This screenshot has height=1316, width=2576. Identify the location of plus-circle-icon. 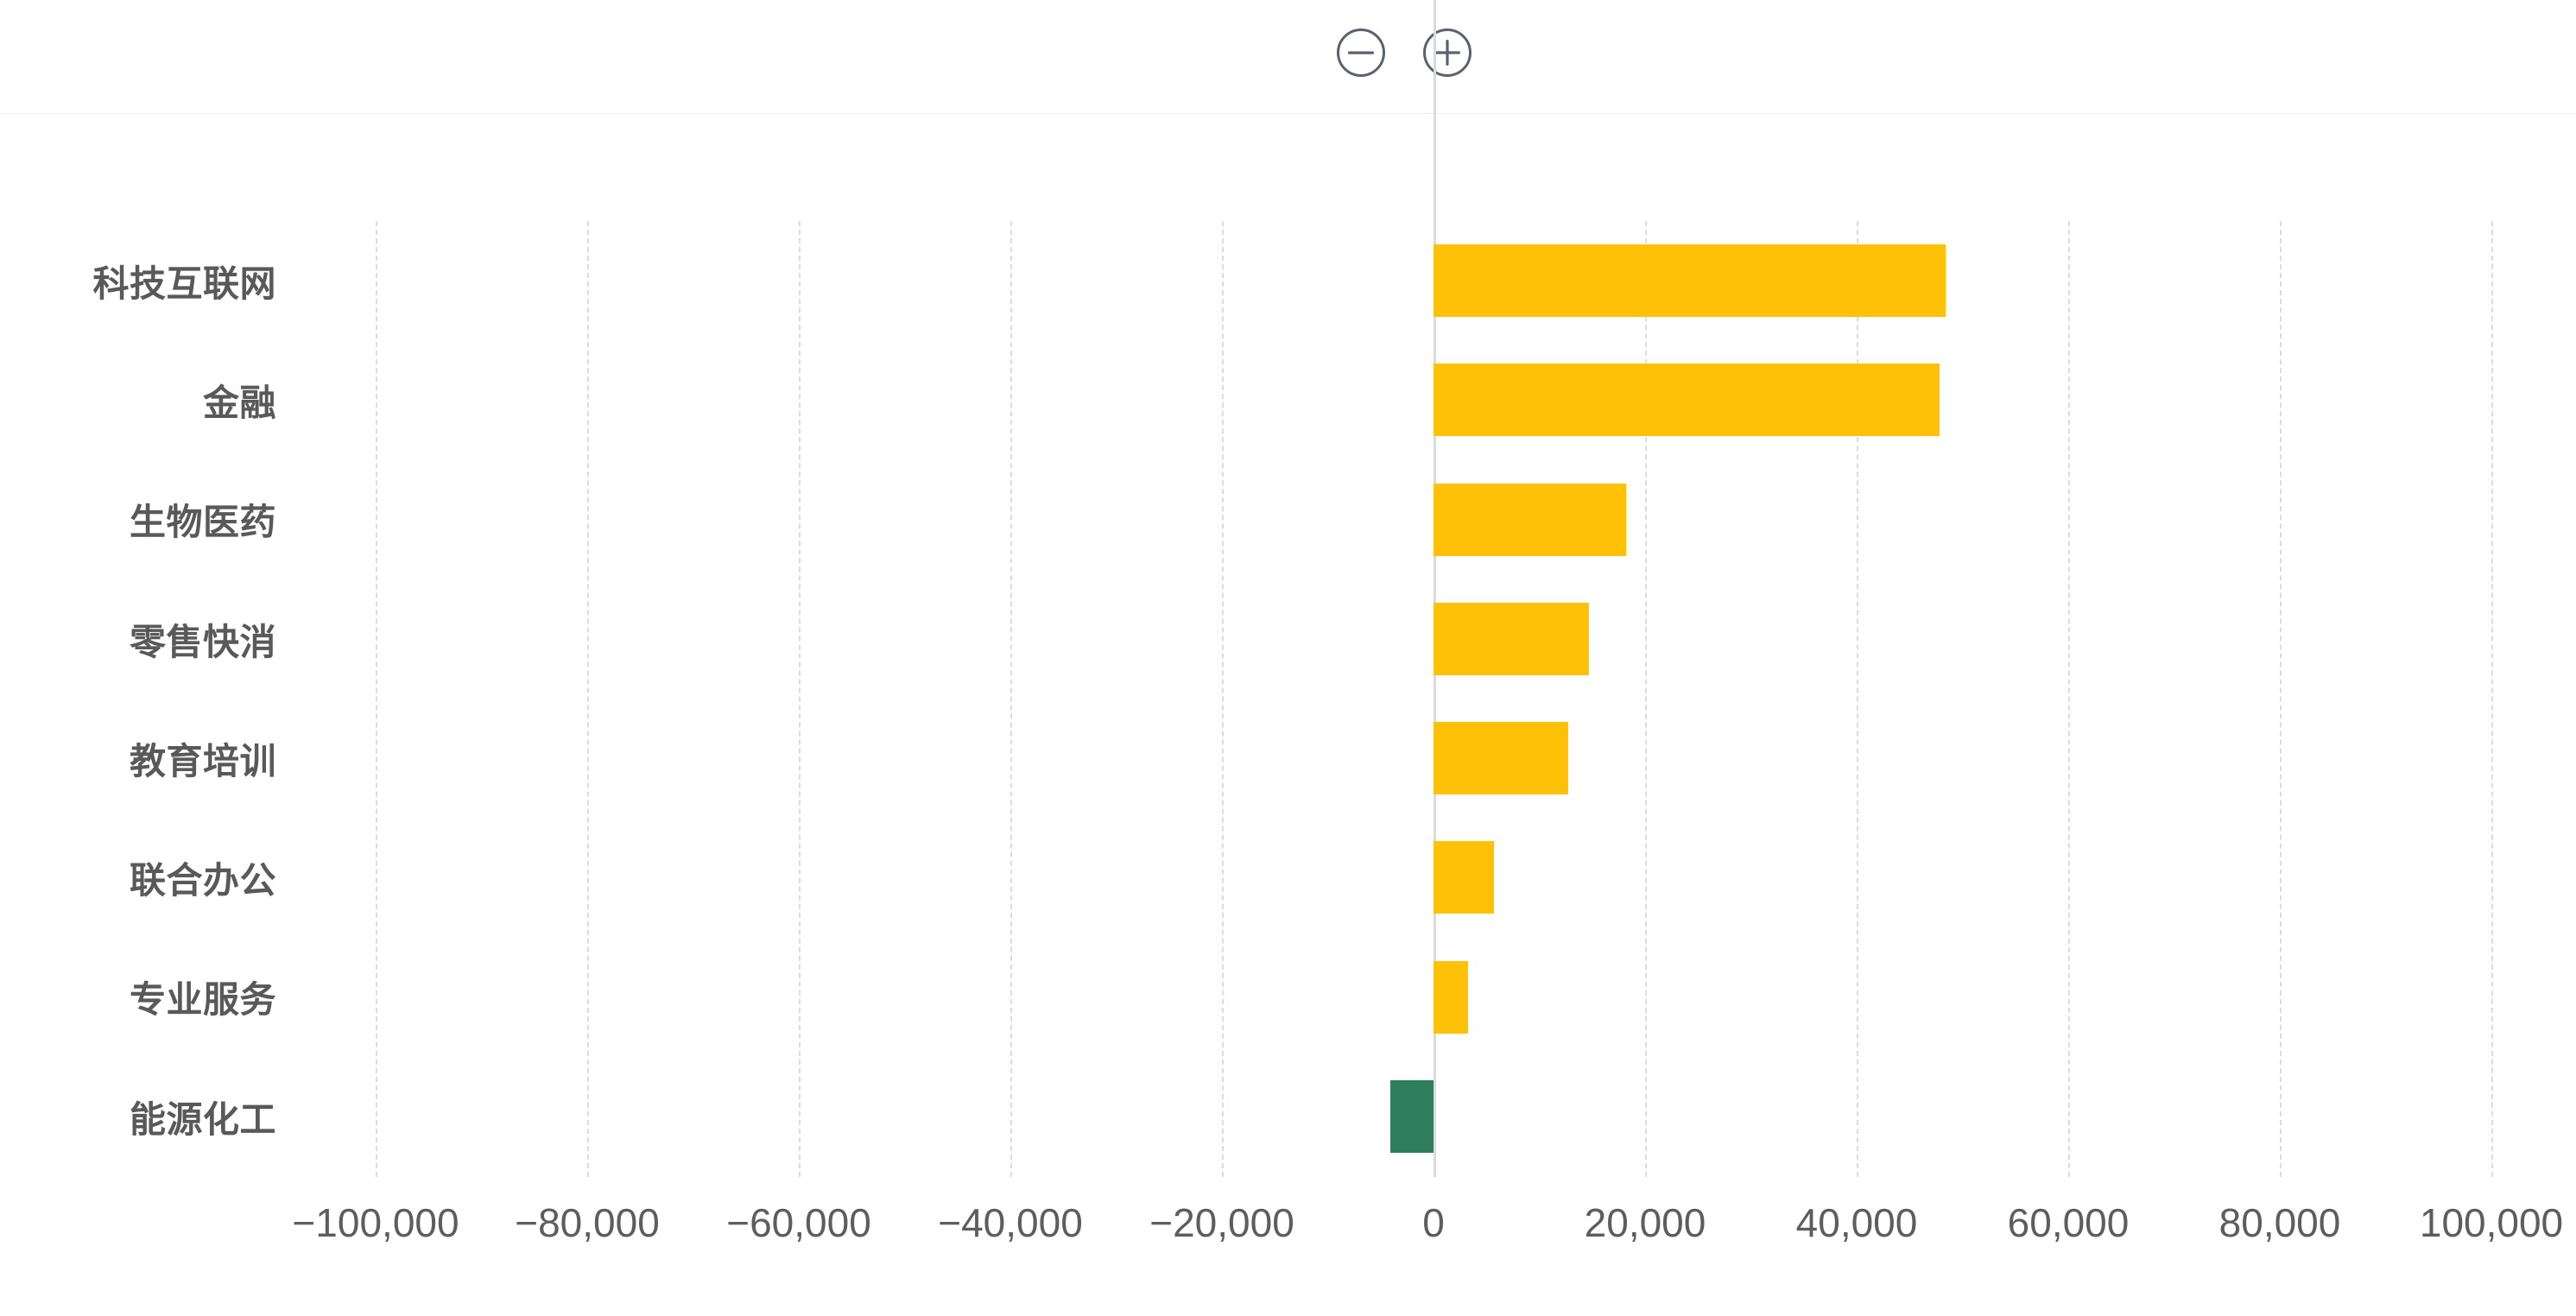
(1447, 53).